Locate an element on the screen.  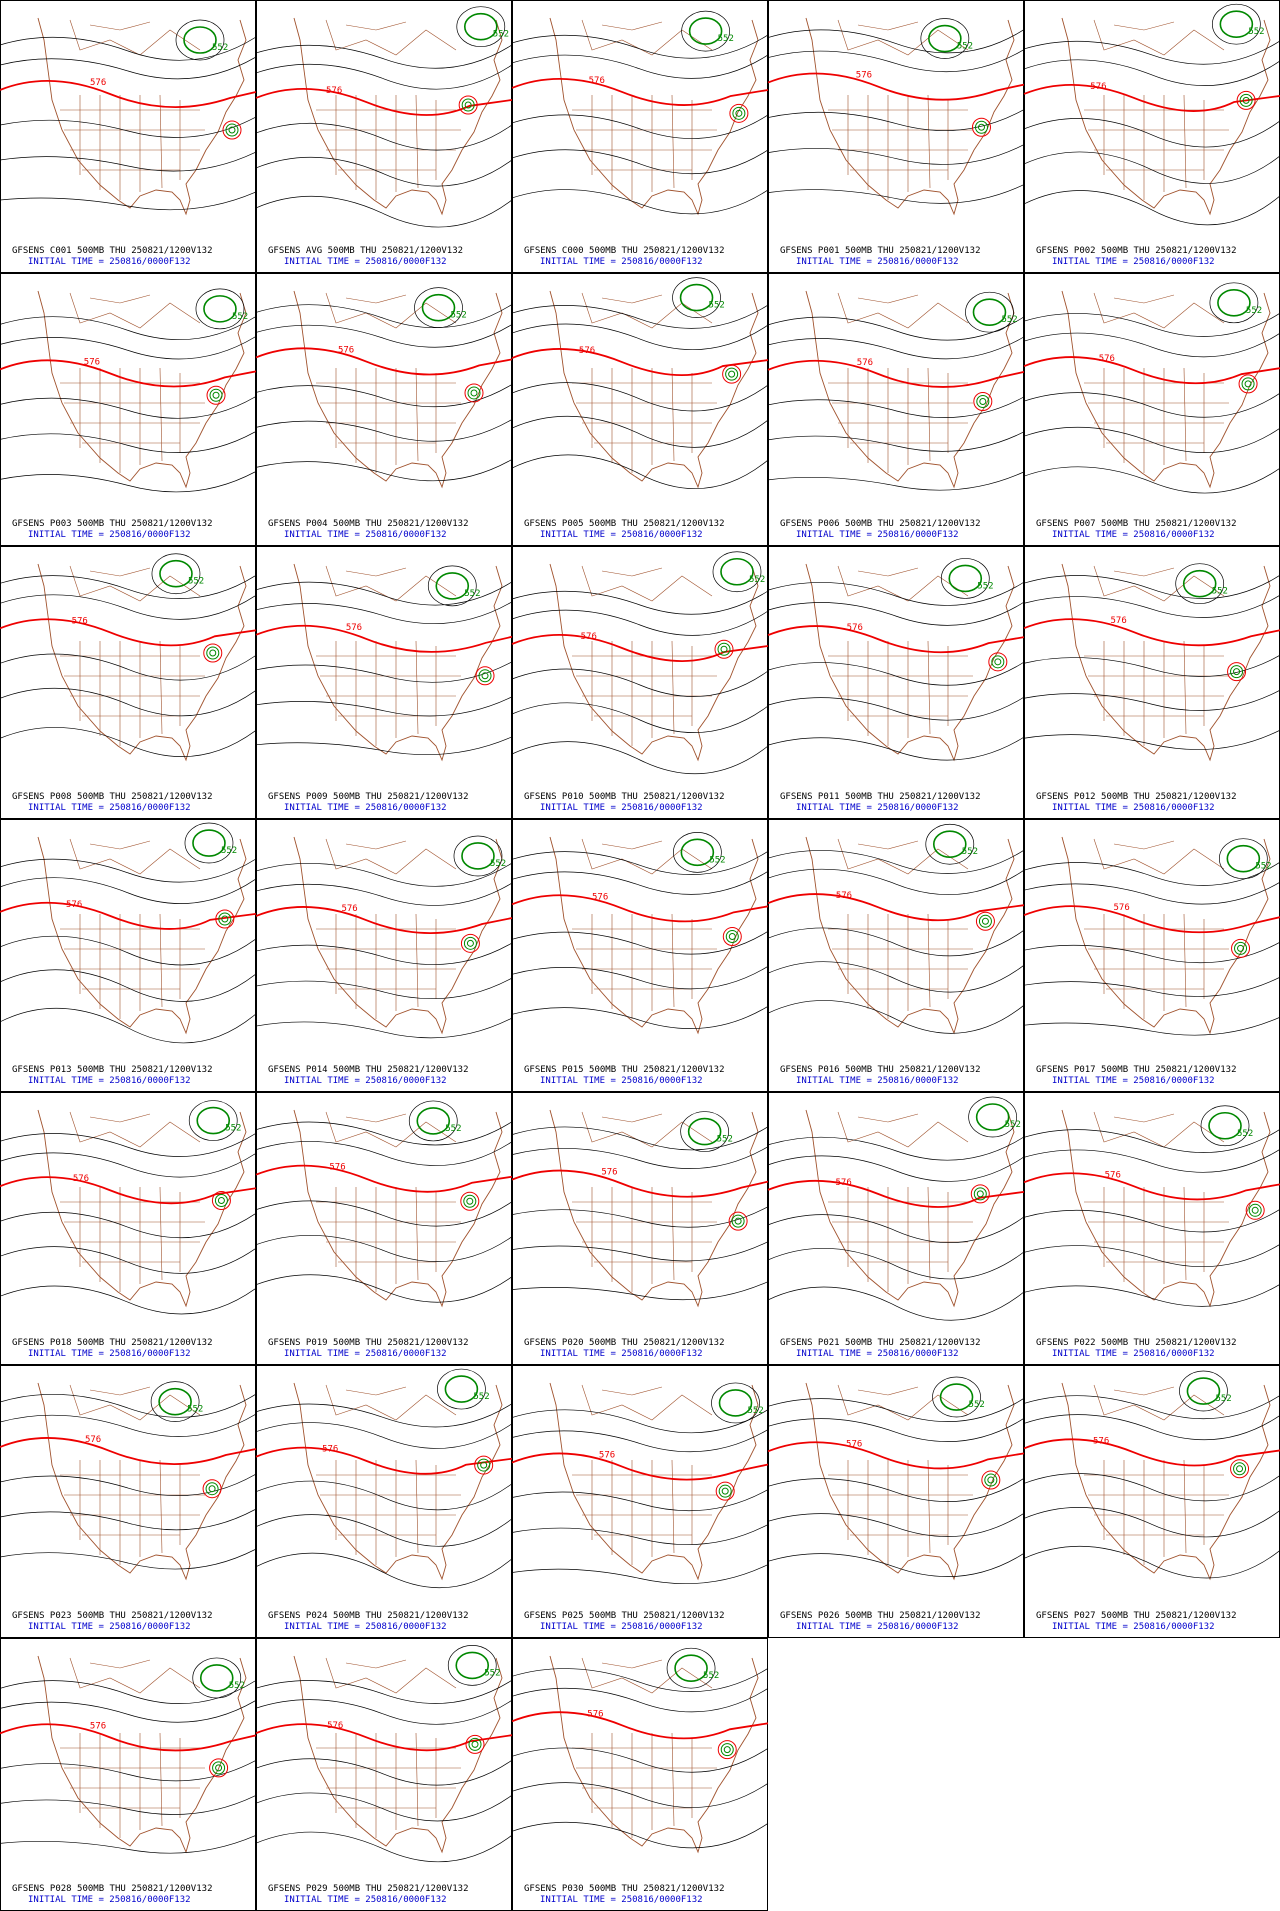
panel-title: GFSENS P029 500MB THU 250821/1200V132 is located at coordinates (368, 1889).